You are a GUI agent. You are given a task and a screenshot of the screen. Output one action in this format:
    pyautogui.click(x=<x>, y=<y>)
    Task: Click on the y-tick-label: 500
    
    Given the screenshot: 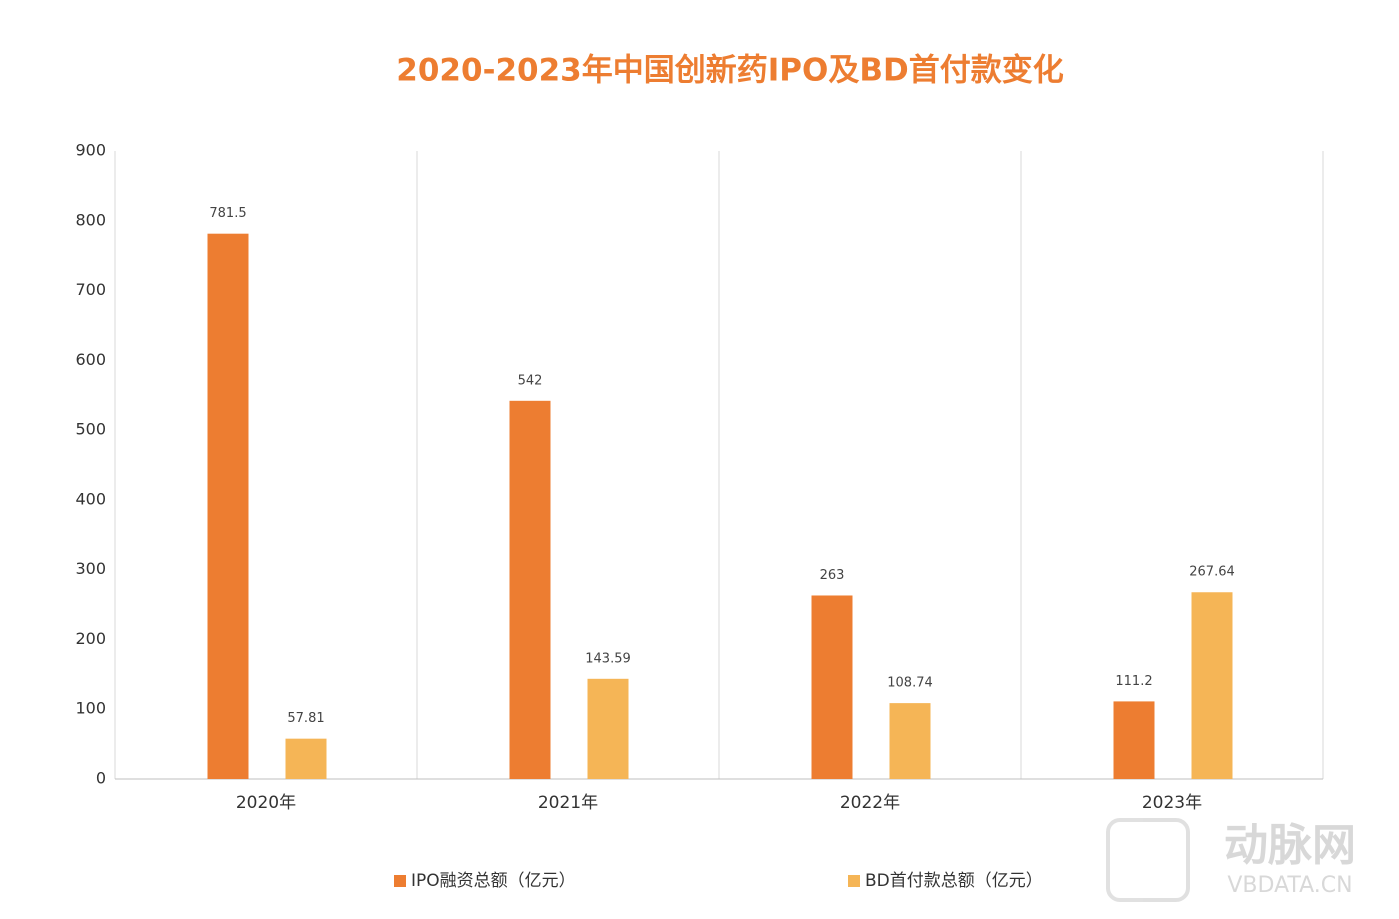 What is the action you would take?
    pyautogui.click(x=90, y=429)
    